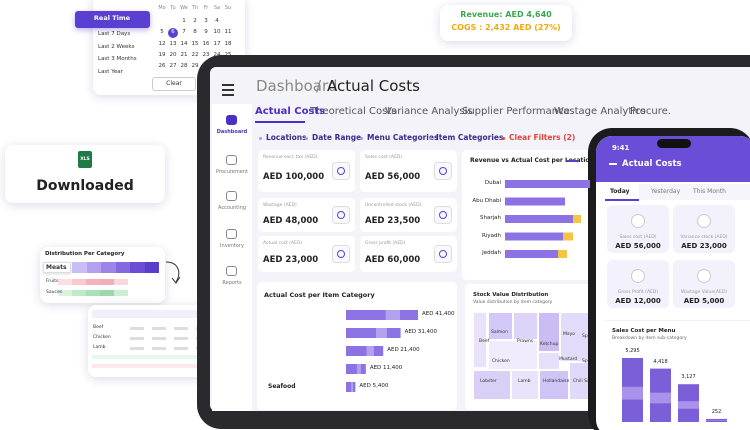  Describe the element at coordinates (660, 361) in the screenshot. I see `value-label: 4,418` at that location.